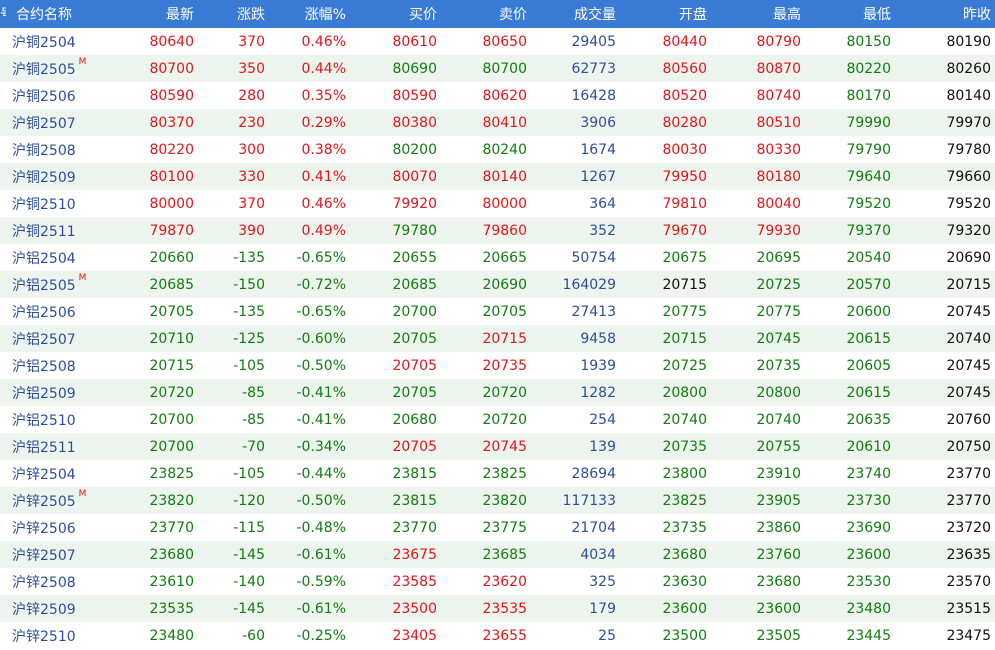 The image size is (995, 650). What do you see at coordinates (607, 635) in the screenshot?
I see `volume-cell: 25` at bounding box center [607, 635].